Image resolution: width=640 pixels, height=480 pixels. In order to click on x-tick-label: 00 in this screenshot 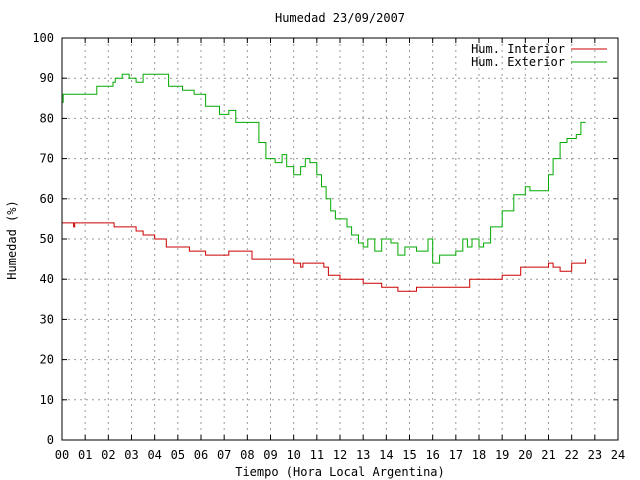, I will do `click(62, 455)`.